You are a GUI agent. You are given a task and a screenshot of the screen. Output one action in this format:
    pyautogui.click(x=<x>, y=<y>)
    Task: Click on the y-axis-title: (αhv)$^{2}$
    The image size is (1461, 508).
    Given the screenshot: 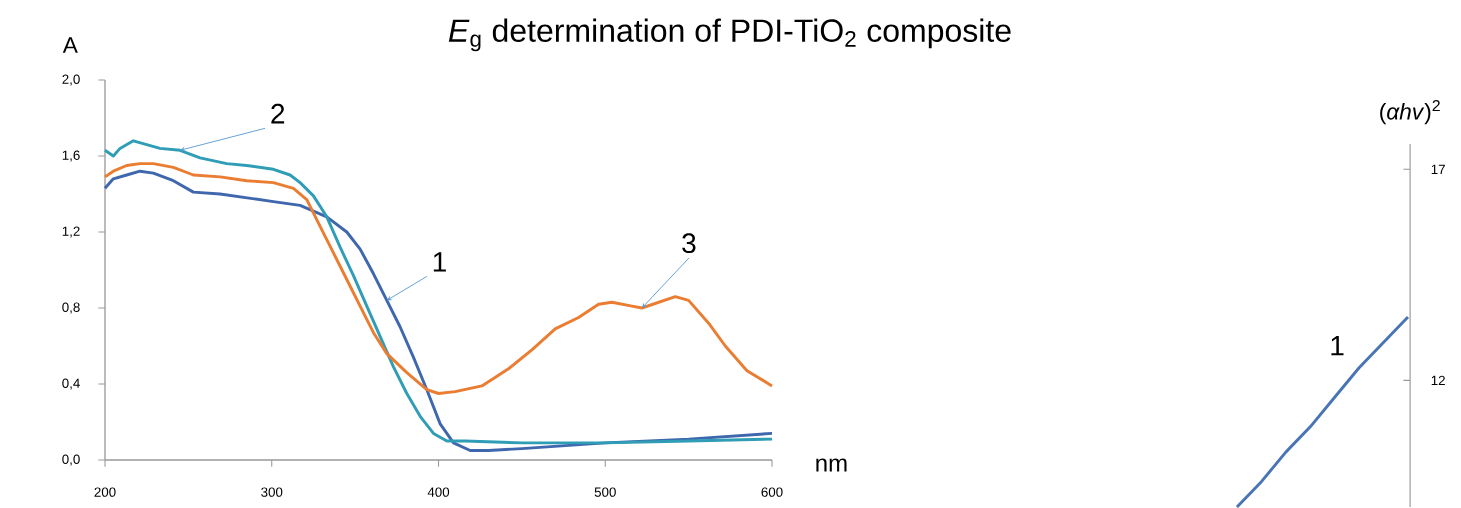 What is the action you would take?
    pyautogui.click(x=1410, y=111)
    